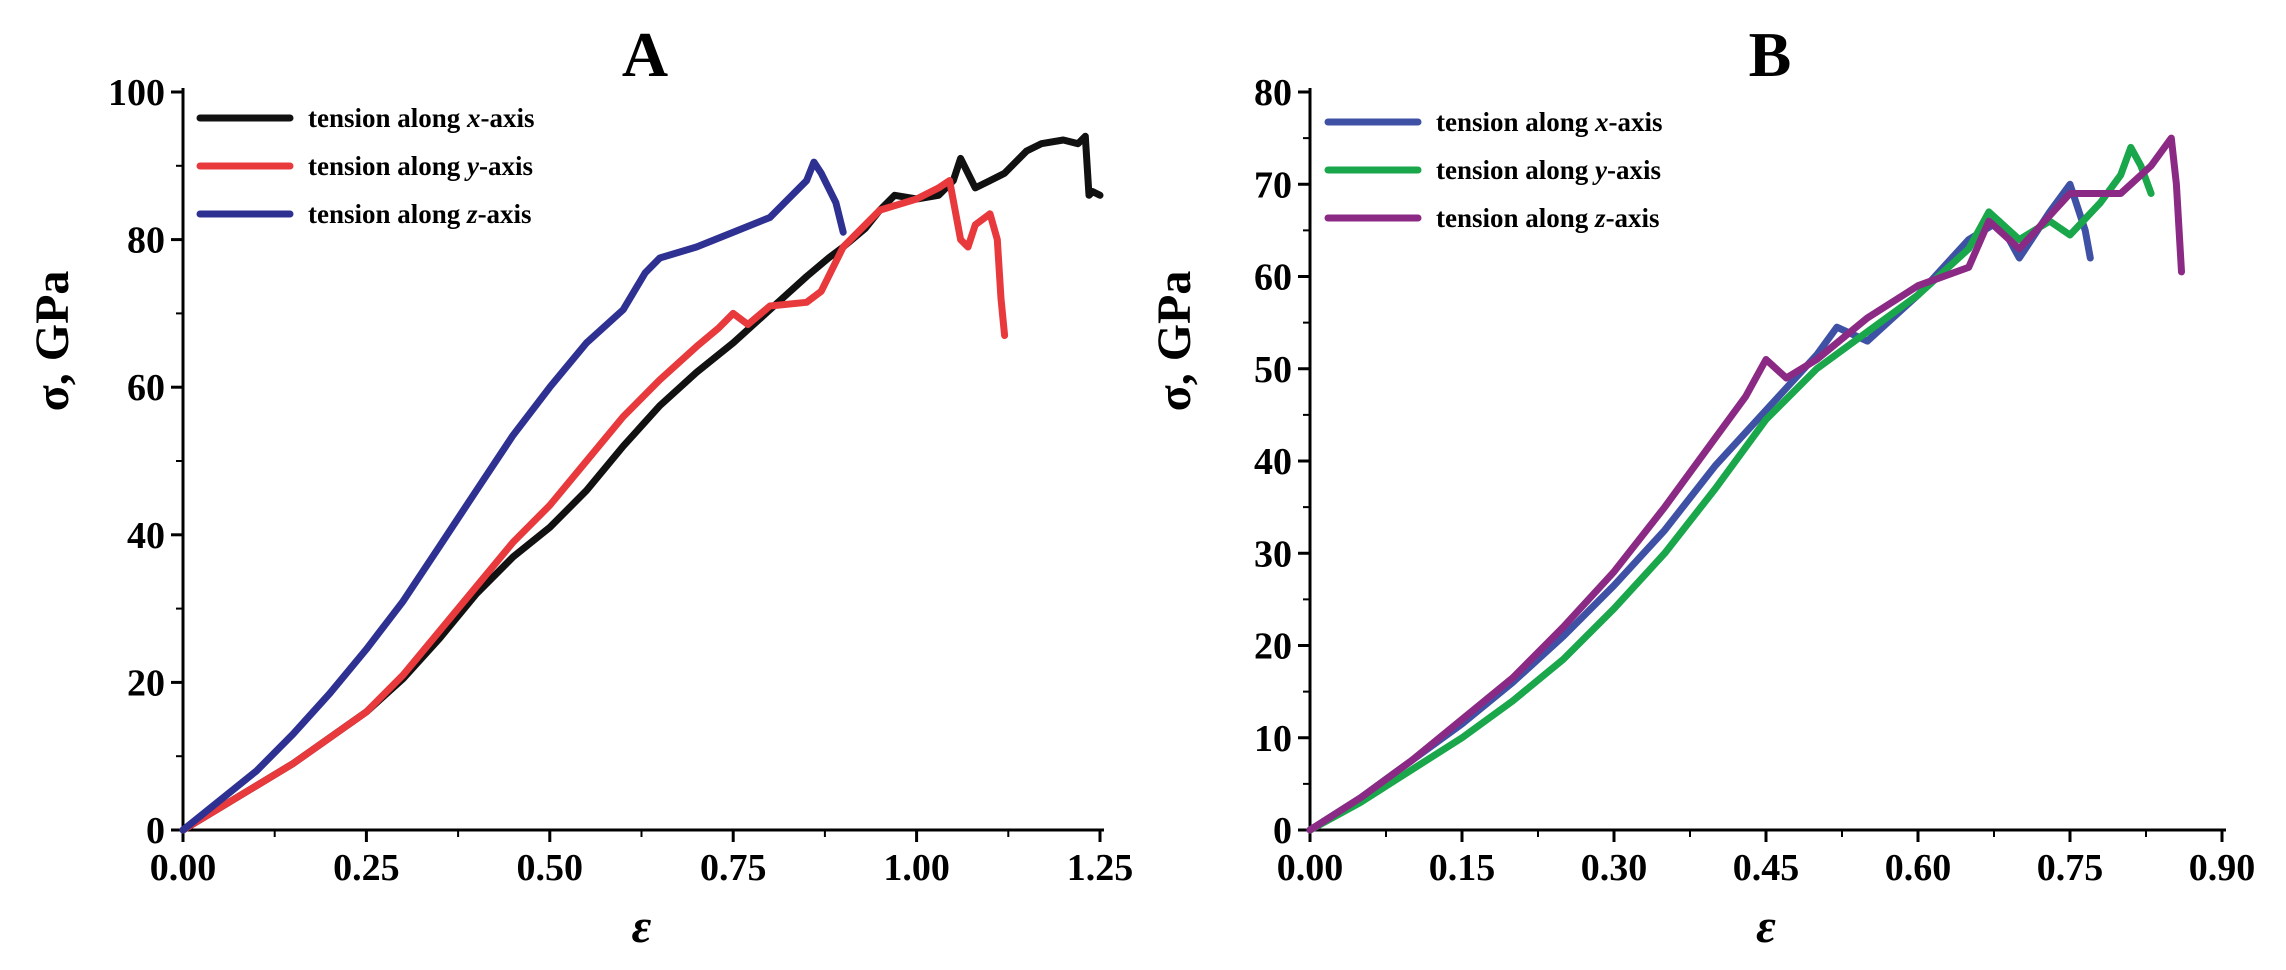 The height and width of the screenshot is (970, 2286). I want to click on panel-label: A, so click(645, 54).